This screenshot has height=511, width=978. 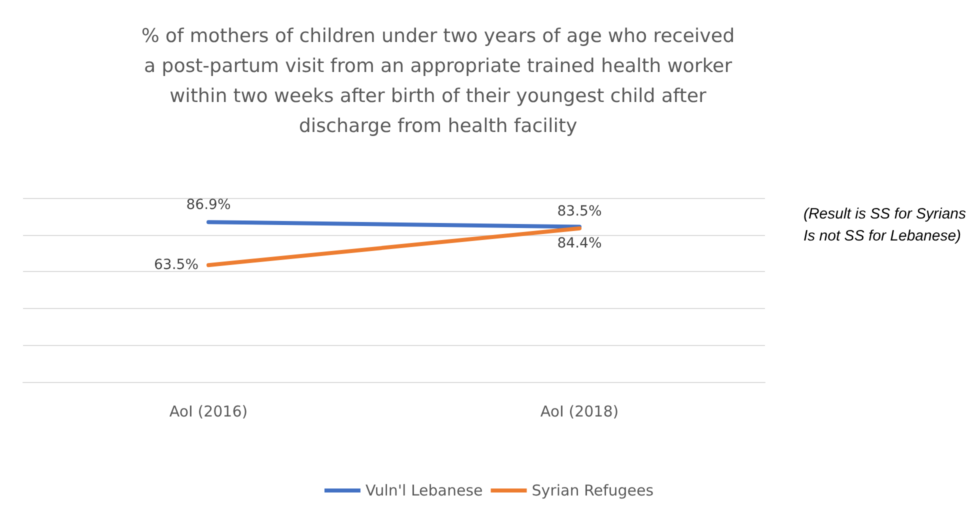 I want to click on data-label: 83.5%, so click(x=579, y=211).